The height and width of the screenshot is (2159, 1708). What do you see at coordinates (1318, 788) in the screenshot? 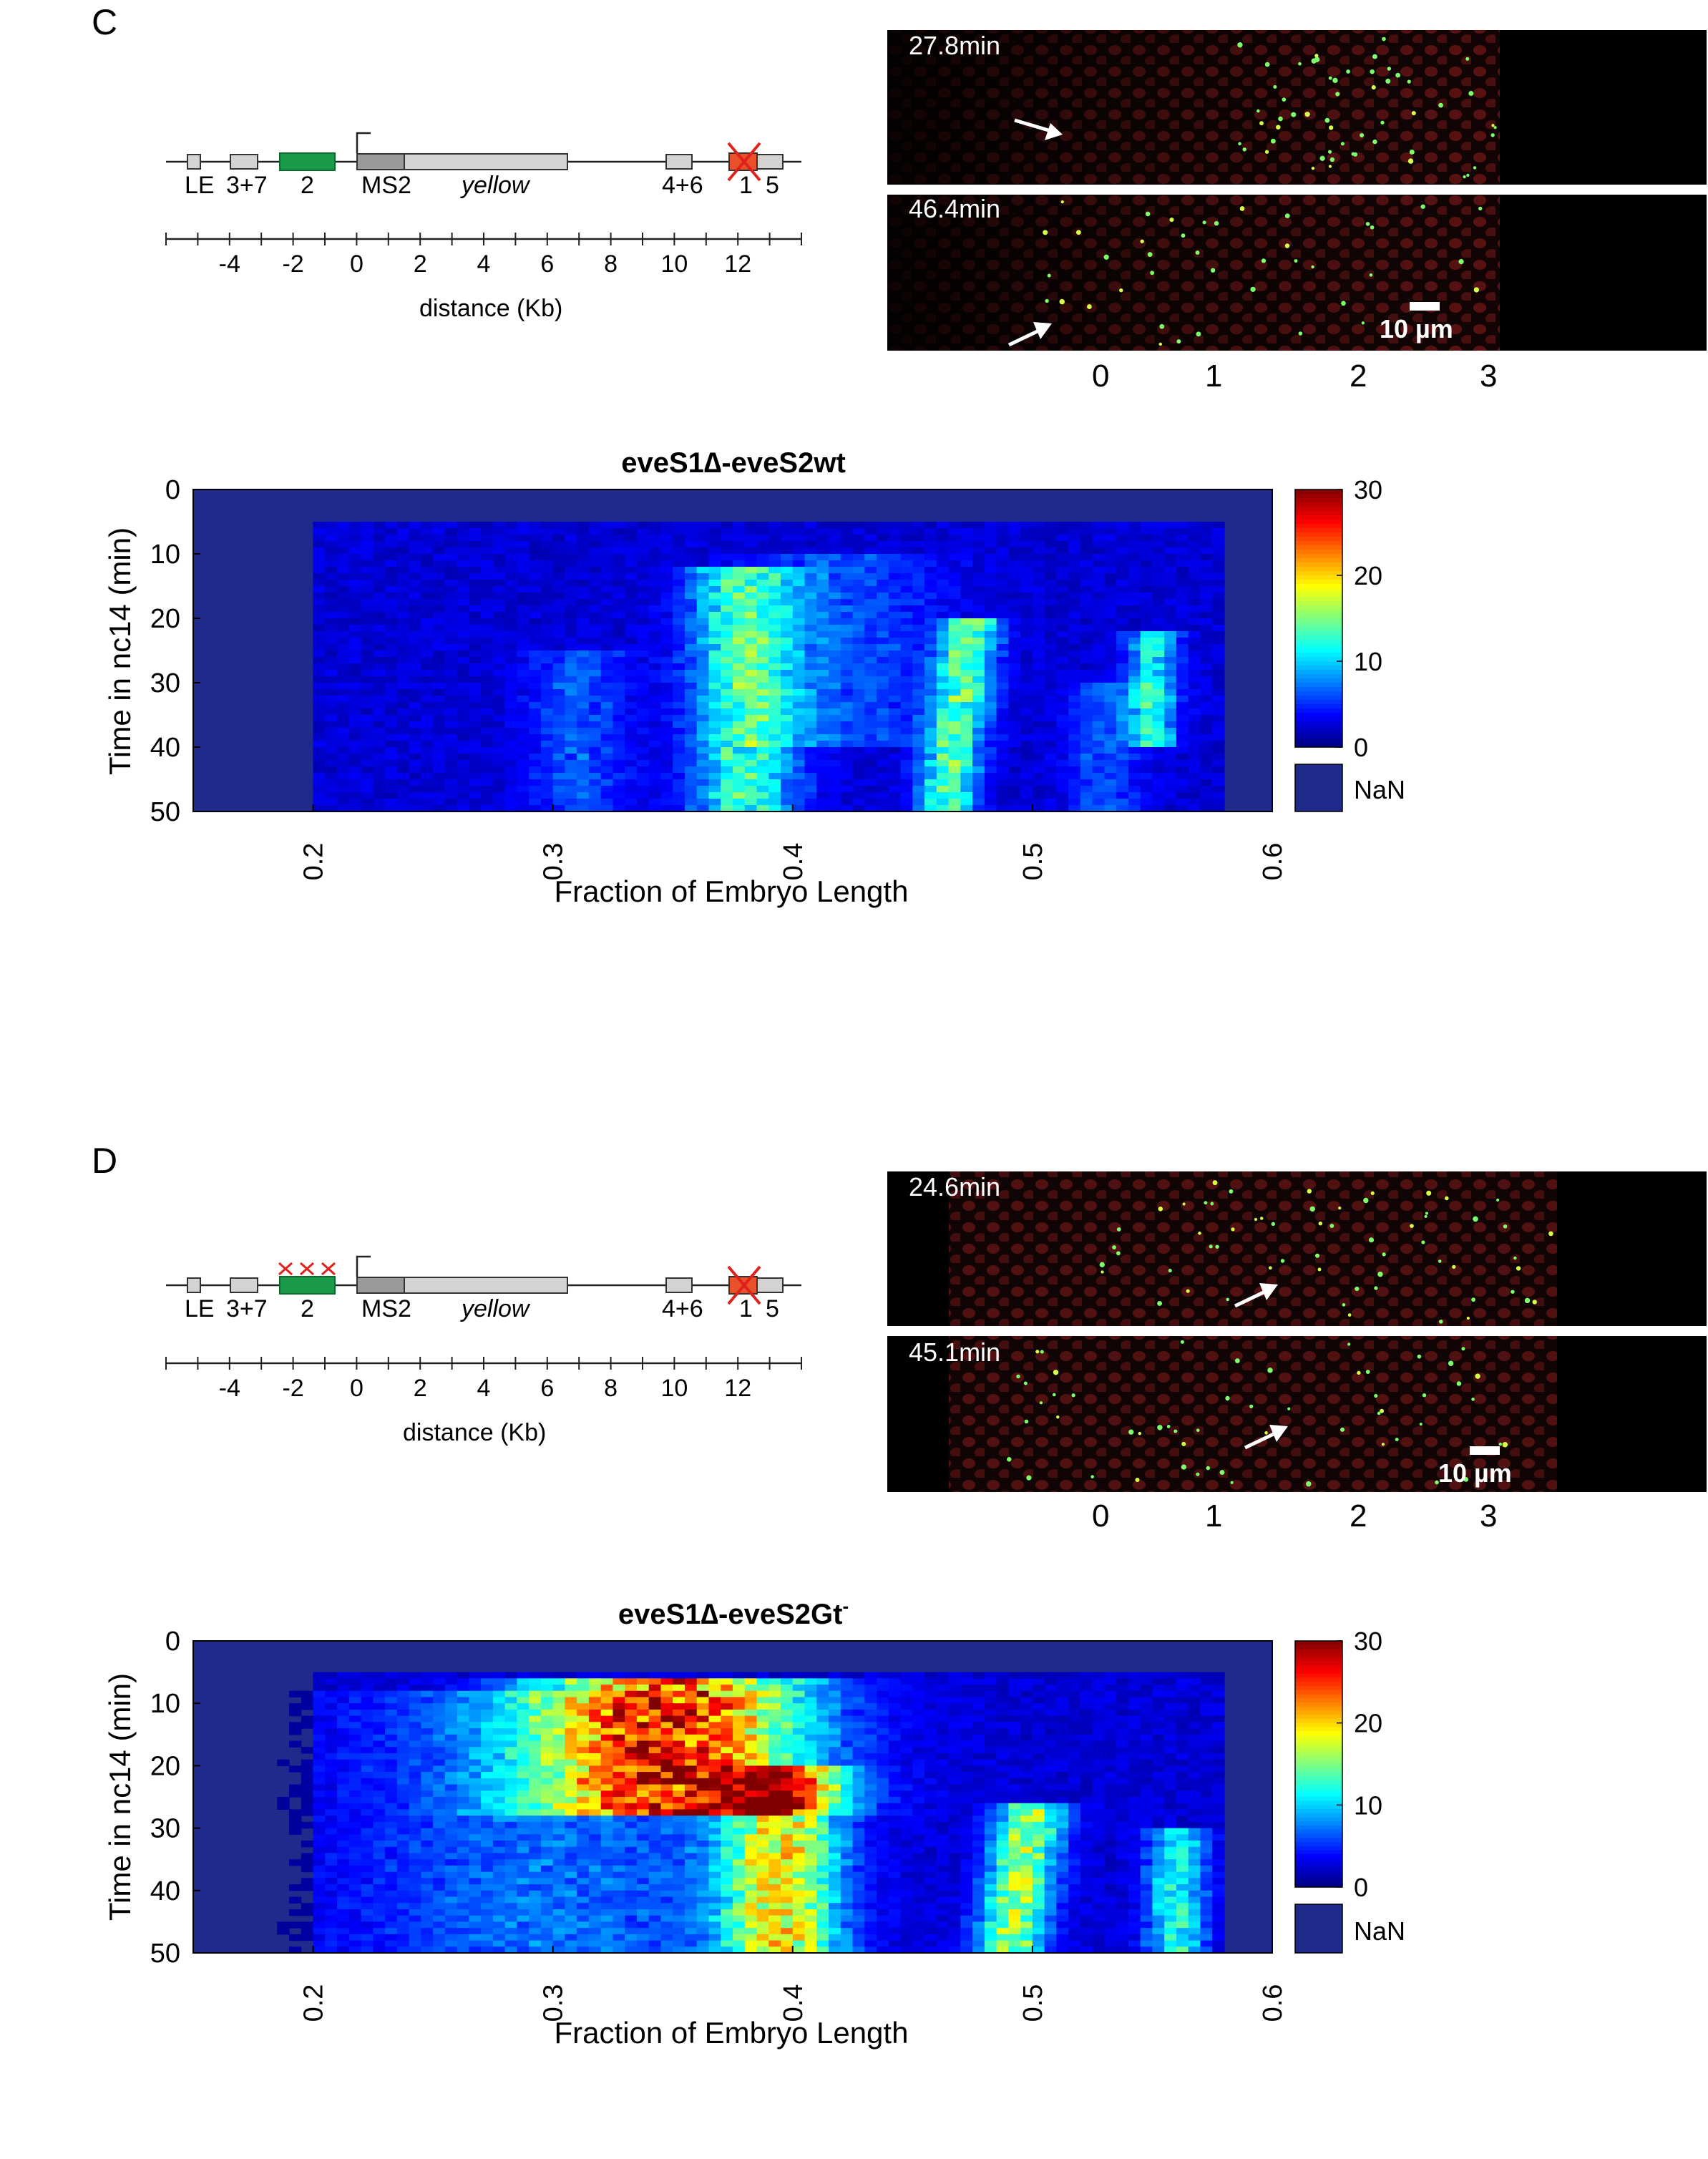
I see `nan-swatch` at bounding box center [1318, 788].